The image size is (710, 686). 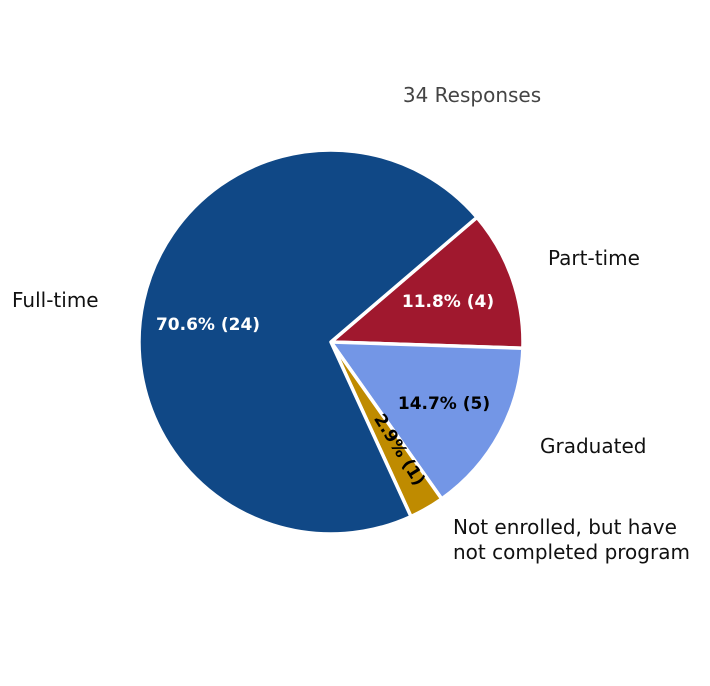 I want to click on slice-value-label: 70.6% (24), so click(x=208, y=325).